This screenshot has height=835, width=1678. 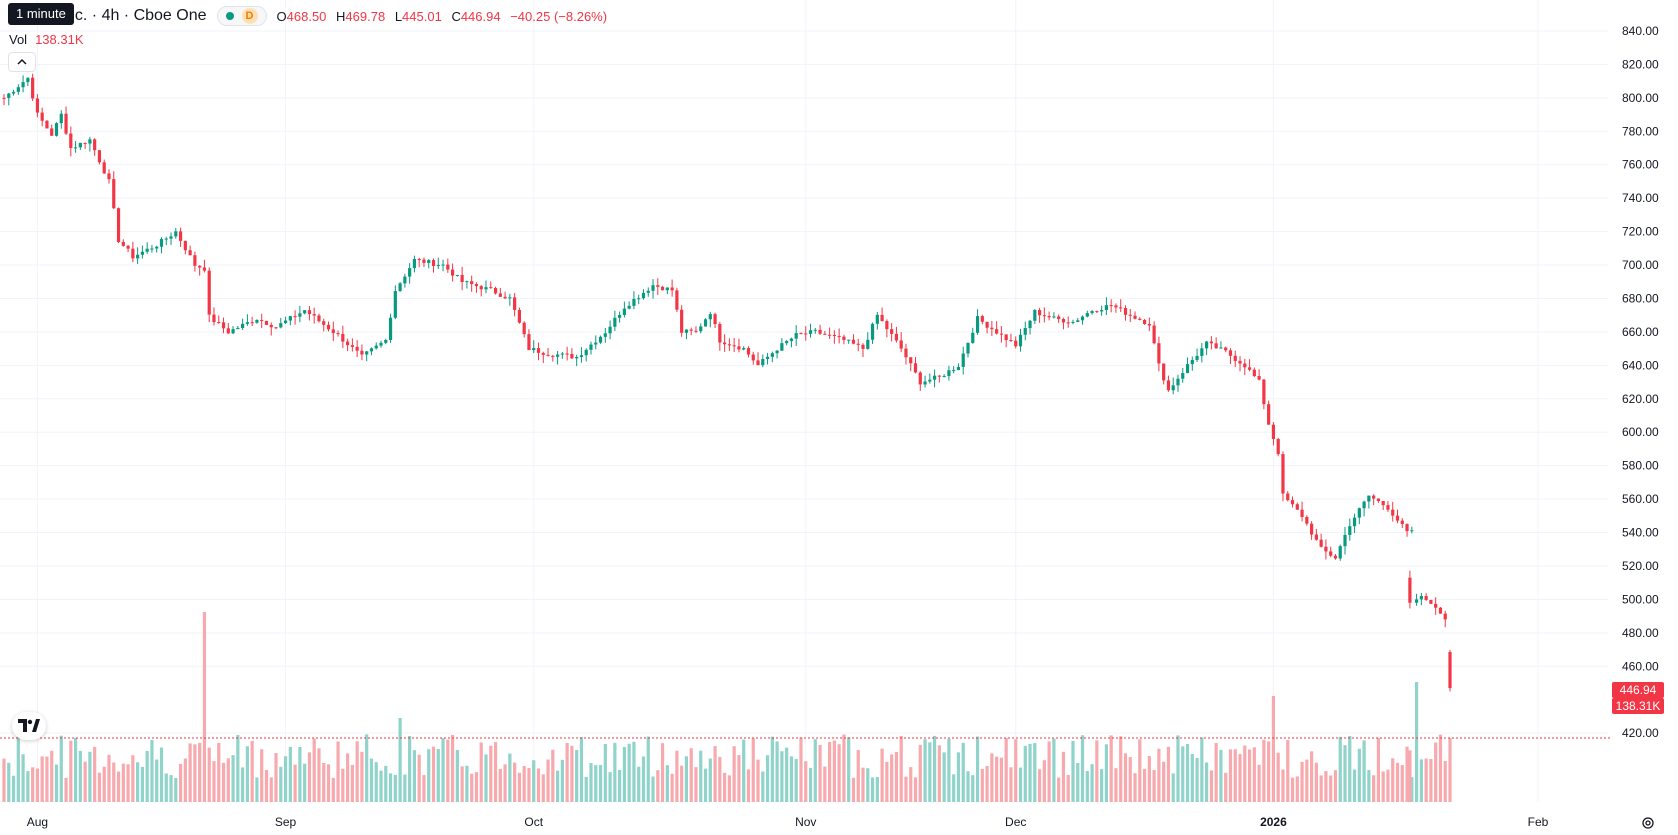 I want to click on price-tick-label: 780.00, so click(x=1640, y=131).